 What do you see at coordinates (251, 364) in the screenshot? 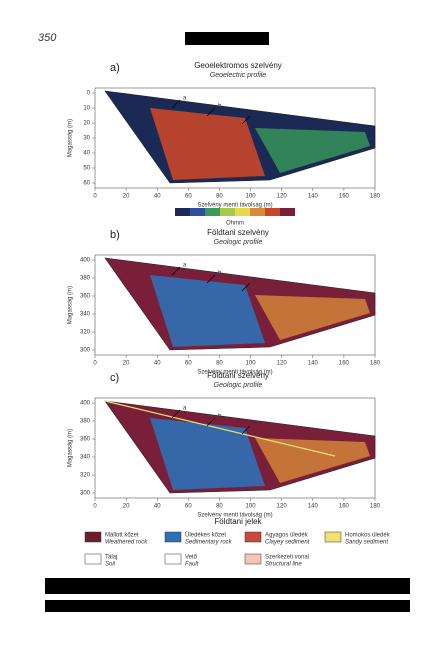
I see `x-tick-label: 100` at bounding box center [251, 364].